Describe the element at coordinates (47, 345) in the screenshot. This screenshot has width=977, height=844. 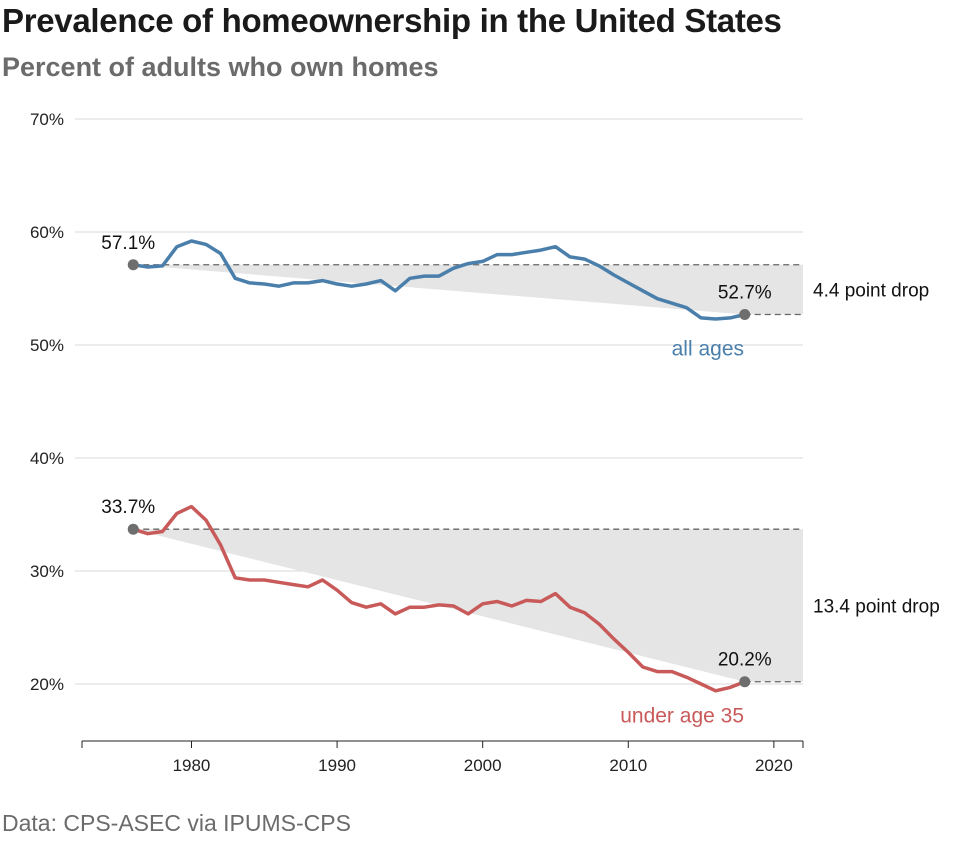
I see `y-tick-label-50: 50%` at that location.